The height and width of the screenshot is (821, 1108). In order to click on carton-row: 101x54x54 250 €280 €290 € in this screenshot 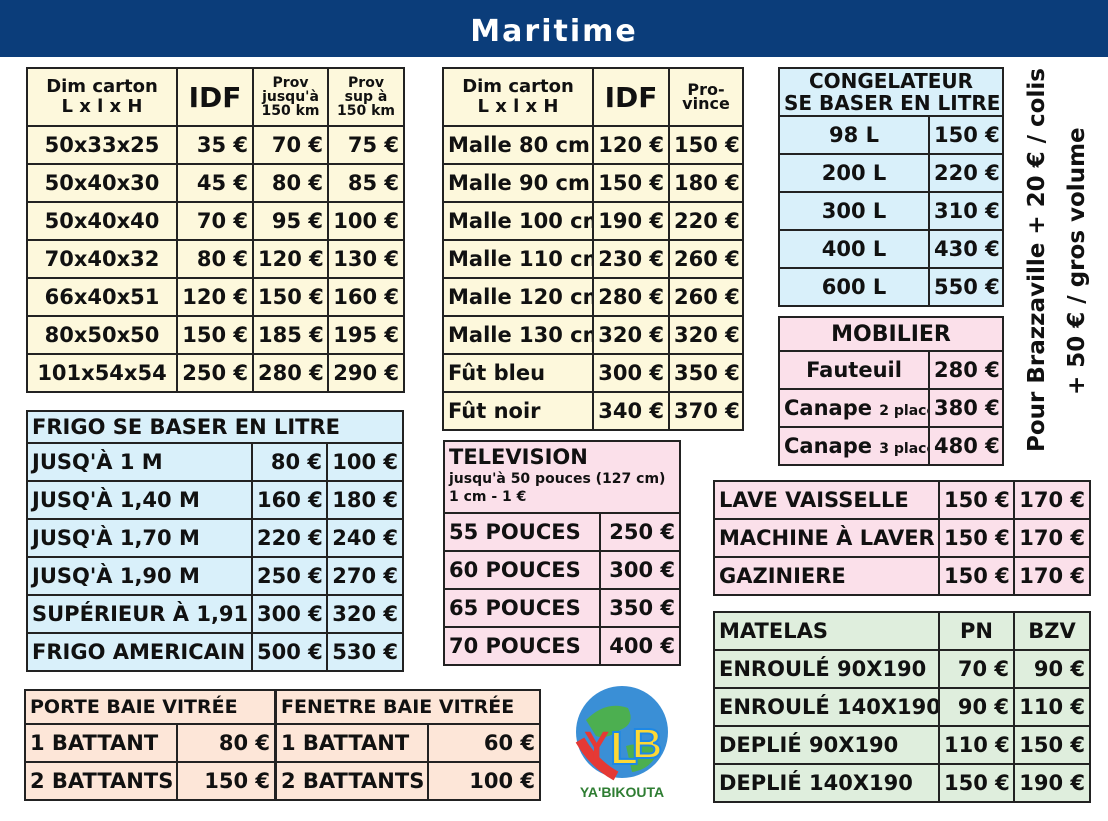, I will do `click(215, 373)`.